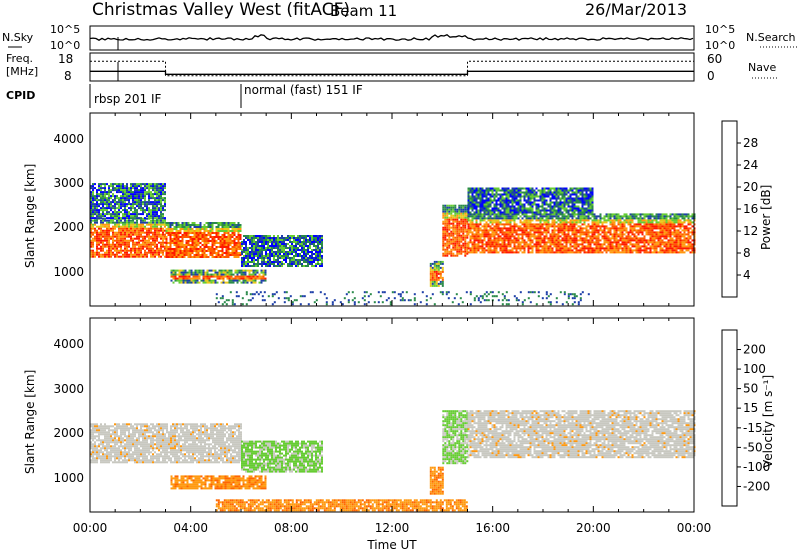 The width and height of the screenshot is (800, 554). I want to click on xtick-3: 12:00, so click(392, 528).